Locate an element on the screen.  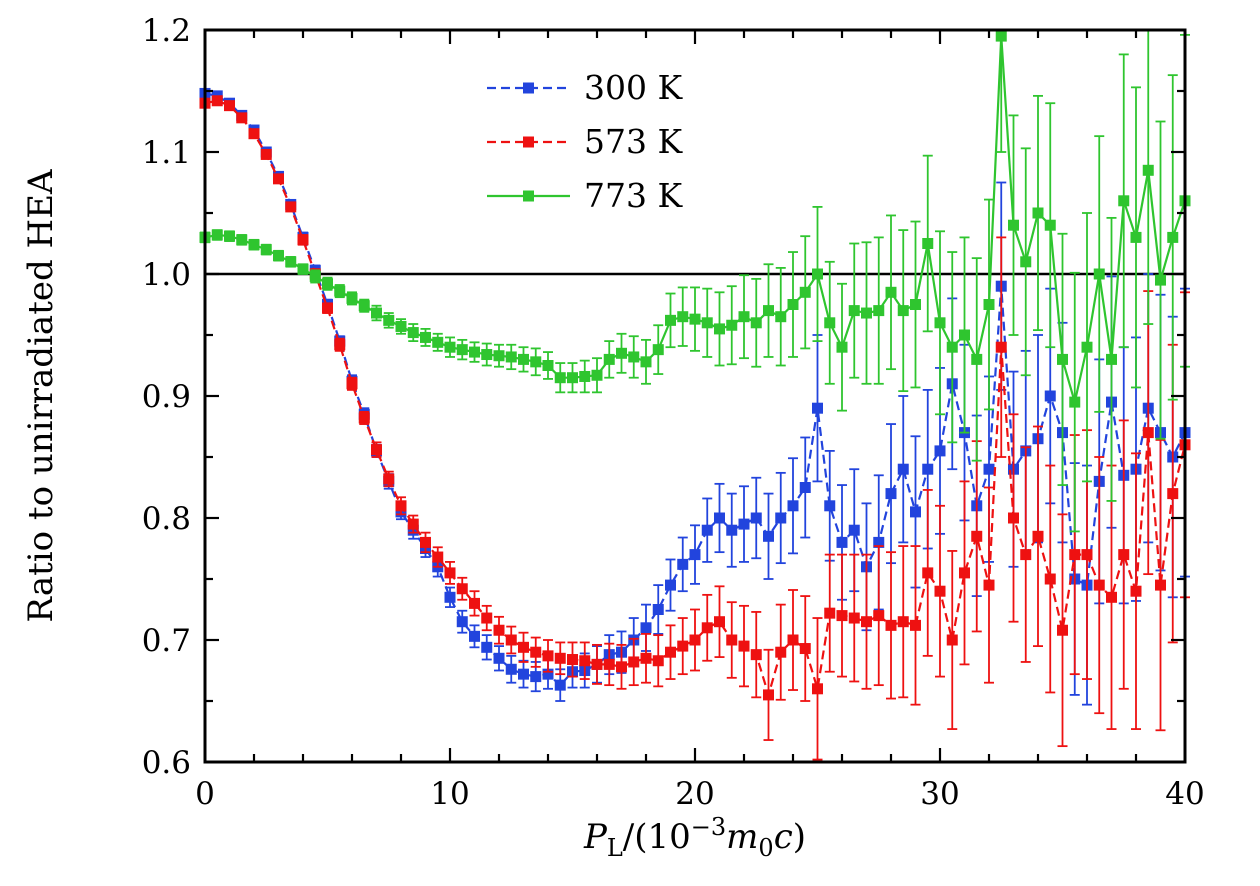
y-tick-label: 0.8 is located at coordinates (166, 519).